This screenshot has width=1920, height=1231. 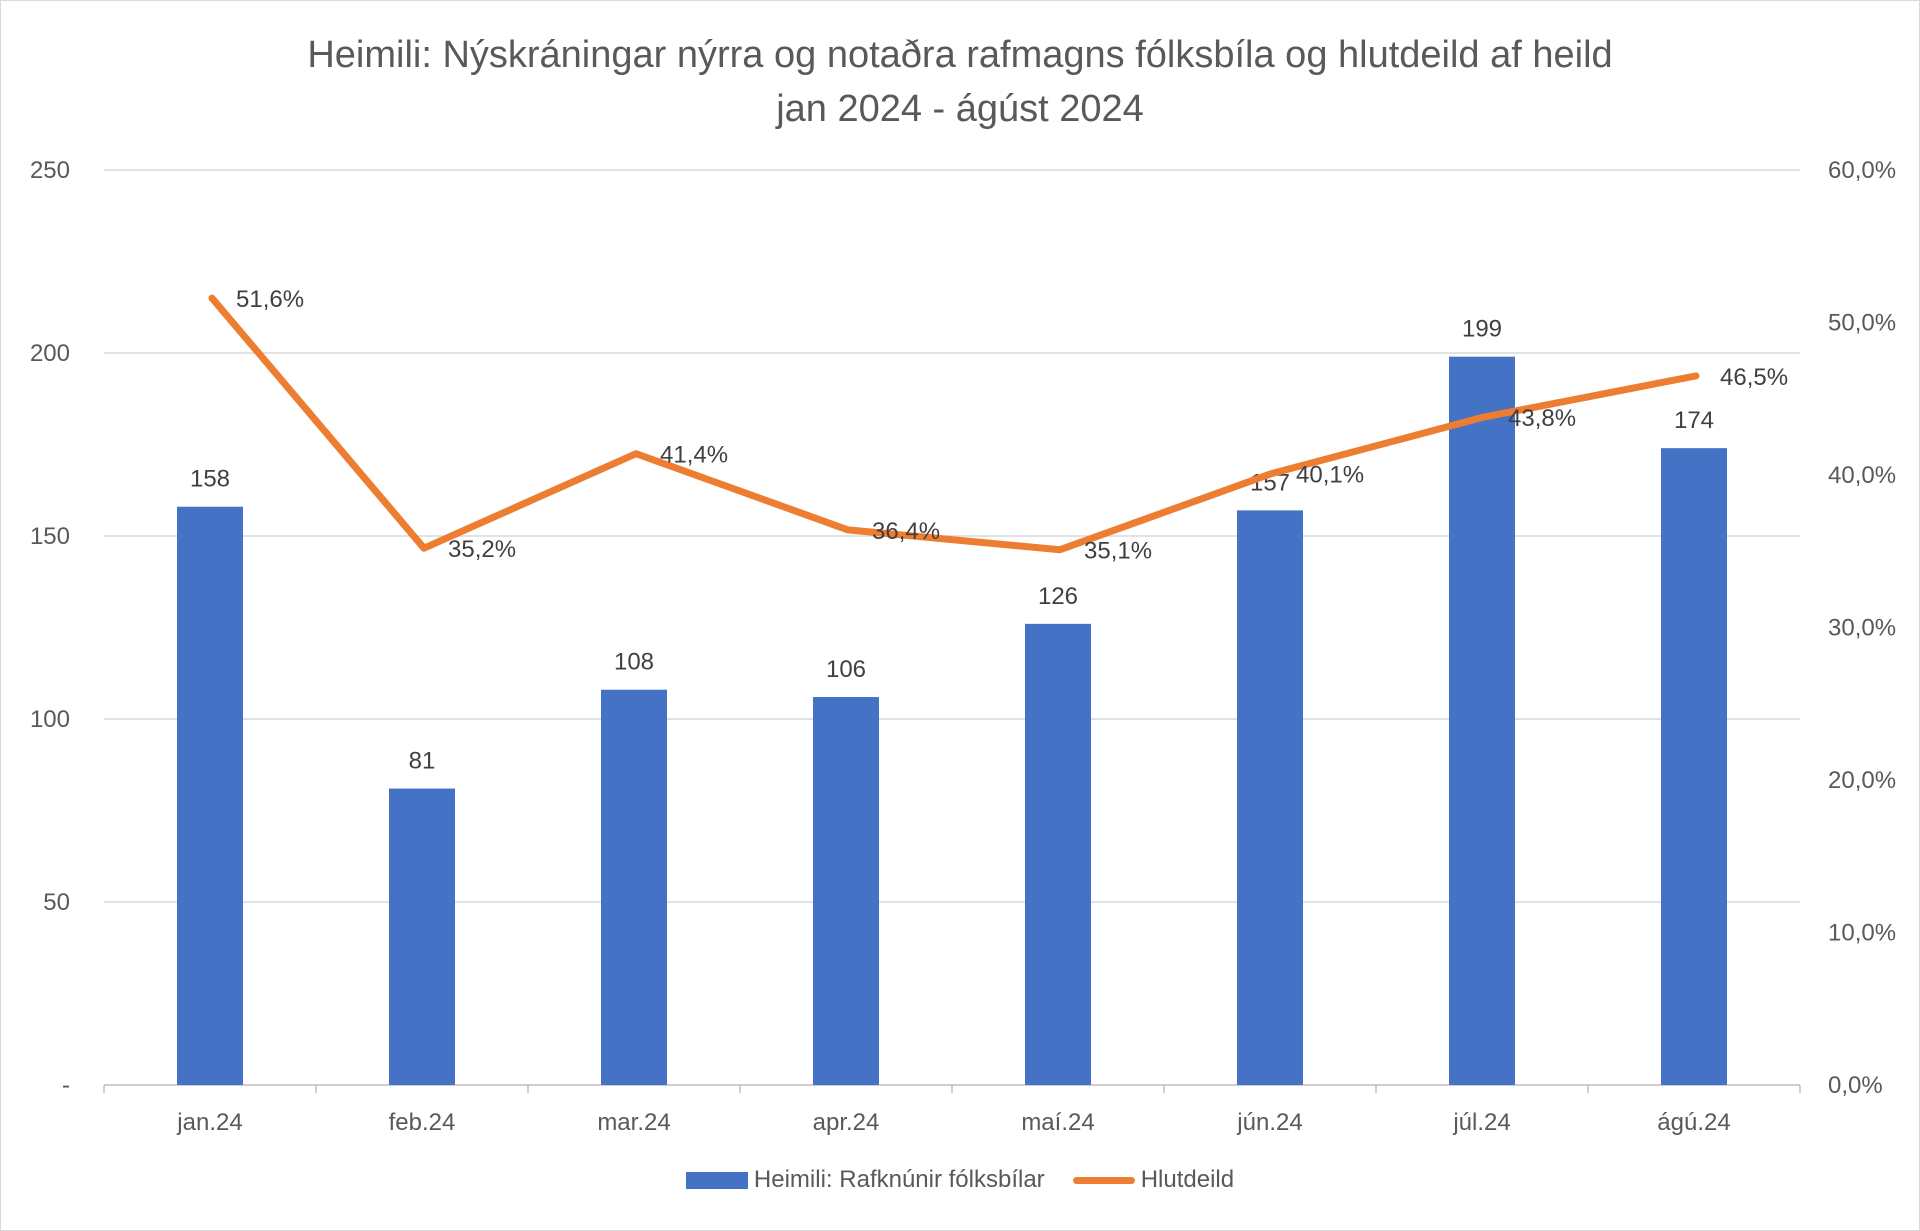 What do you see at coordinates (1269, 1122) in the screenshot?
I see `x-tick-label: jún.24` at bounding box center [1269, 1122].